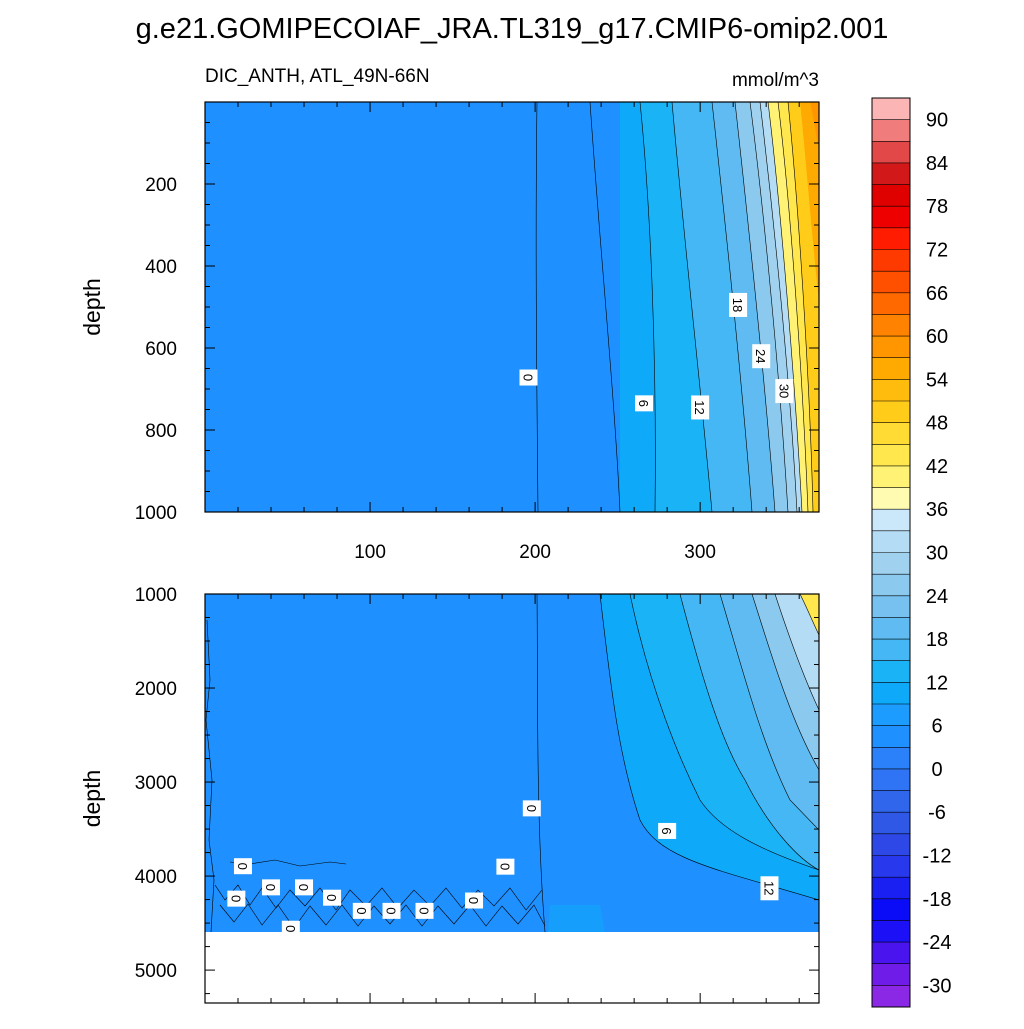 The height and width of the screenshot is (1029, 1024). What do you see at coordinates (768, 888) in the screenshot?
I see `contour-label-text: 12` at bounding box center [768, 888].